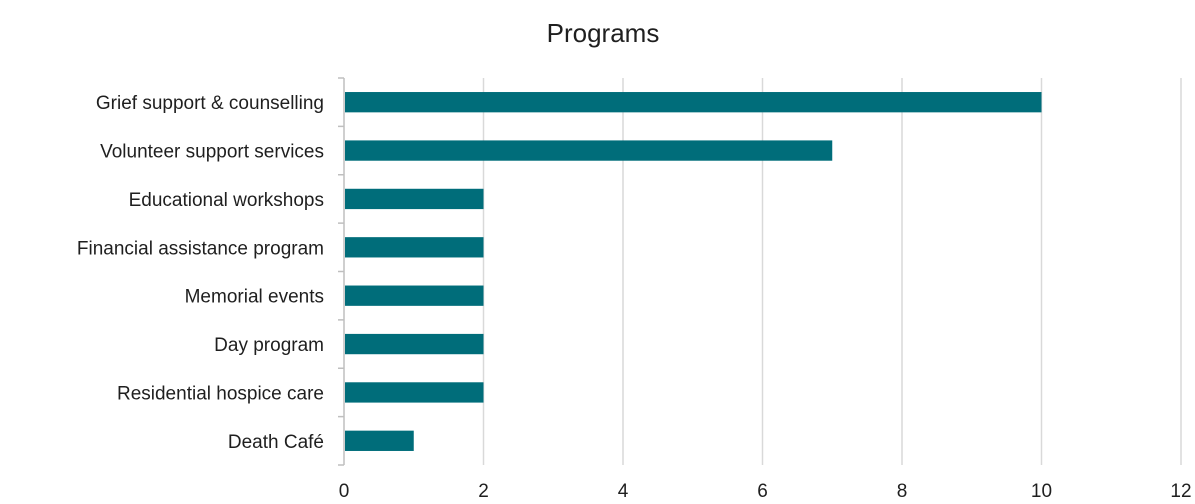 This screenshot has width=1195, height=504. I want to click on x-tick-label: 10, so click(1041, 491).